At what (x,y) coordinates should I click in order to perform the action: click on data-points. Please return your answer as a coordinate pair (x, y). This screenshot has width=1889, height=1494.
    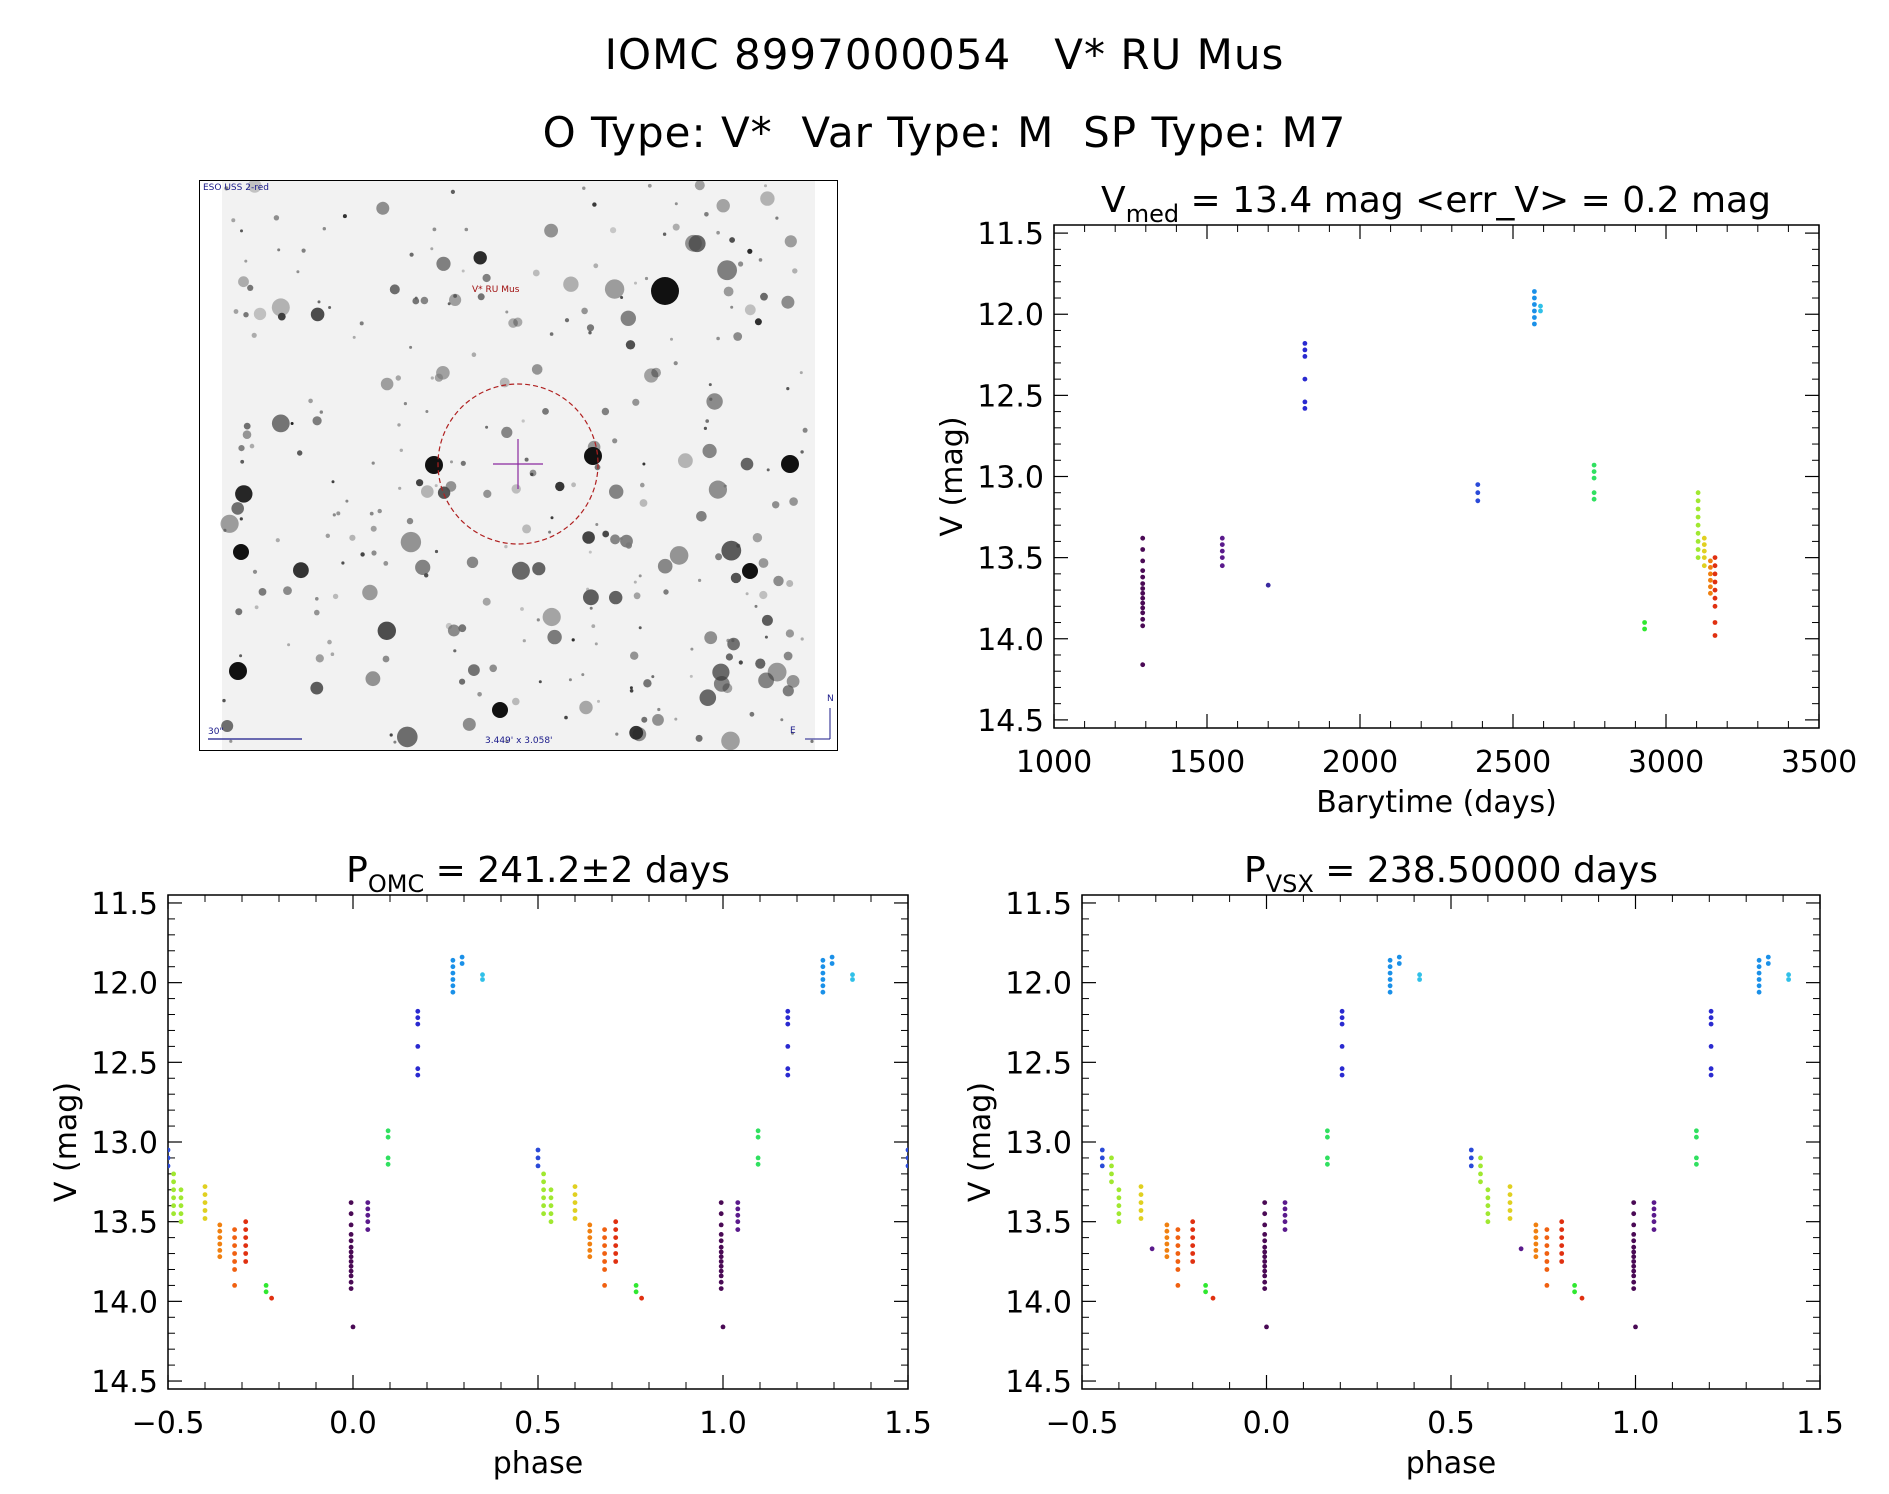
    Looking at the image, I should click on (1445, 1142).